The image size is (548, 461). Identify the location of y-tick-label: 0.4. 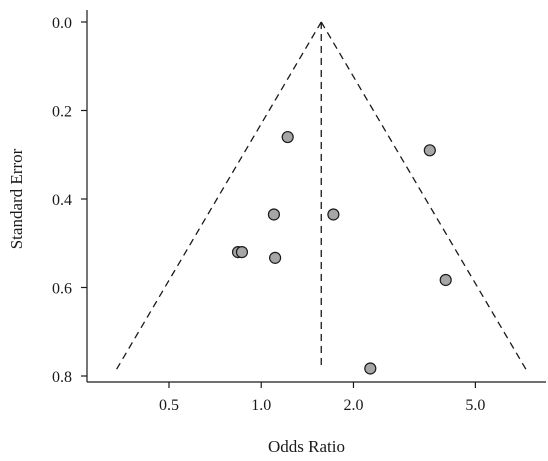
(62, 200).